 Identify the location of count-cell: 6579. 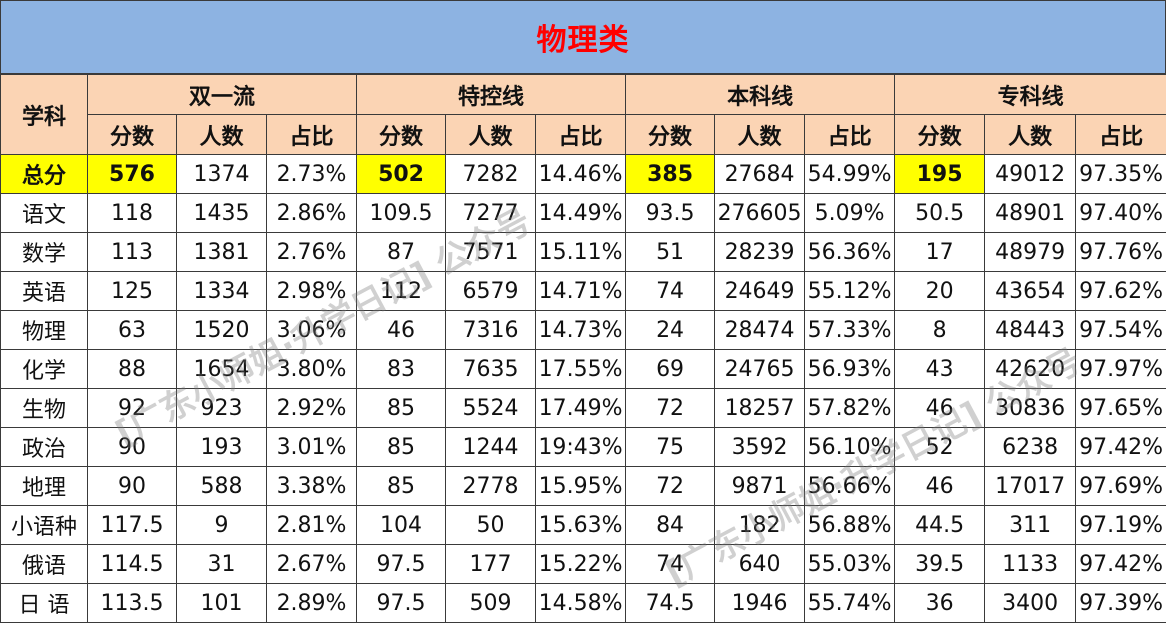
(491, 291).